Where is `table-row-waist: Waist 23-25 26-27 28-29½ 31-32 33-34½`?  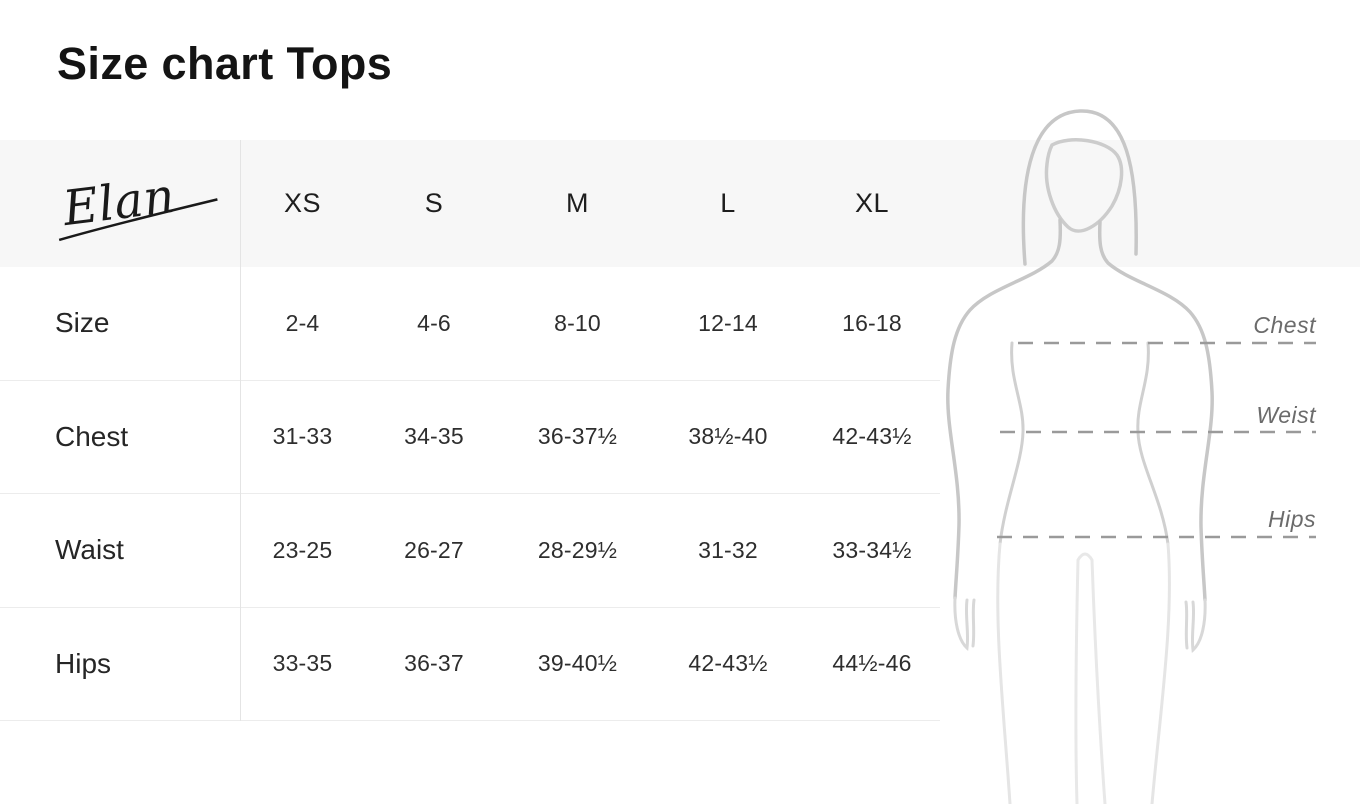
table-row-waist: Waist 23-25 26-27 28-29½ 31-32 33-34½ is located at coordinates (470, 551).